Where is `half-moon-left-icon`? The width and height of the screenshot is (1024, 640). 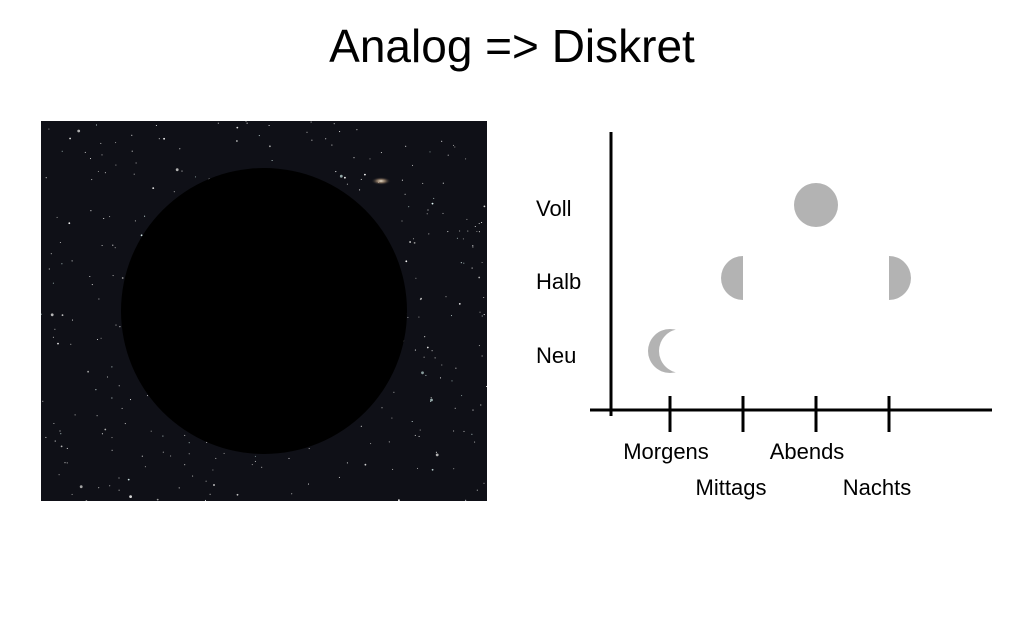
half-moon-left-icon is located at coordinates (732, 278).